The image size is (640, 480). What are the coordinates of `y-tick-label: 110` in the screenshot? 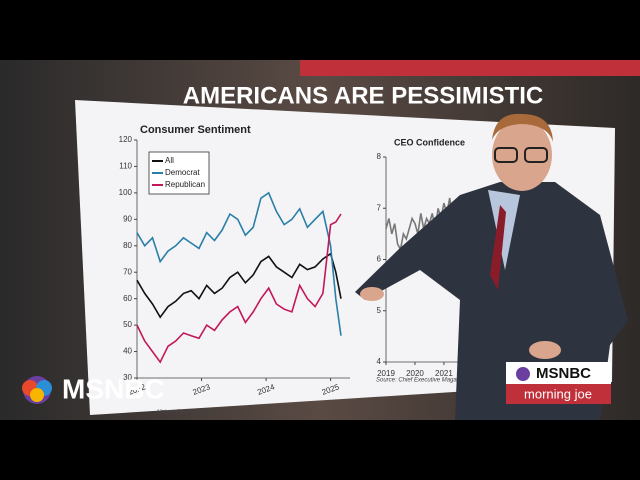 It's located at (125, 166).